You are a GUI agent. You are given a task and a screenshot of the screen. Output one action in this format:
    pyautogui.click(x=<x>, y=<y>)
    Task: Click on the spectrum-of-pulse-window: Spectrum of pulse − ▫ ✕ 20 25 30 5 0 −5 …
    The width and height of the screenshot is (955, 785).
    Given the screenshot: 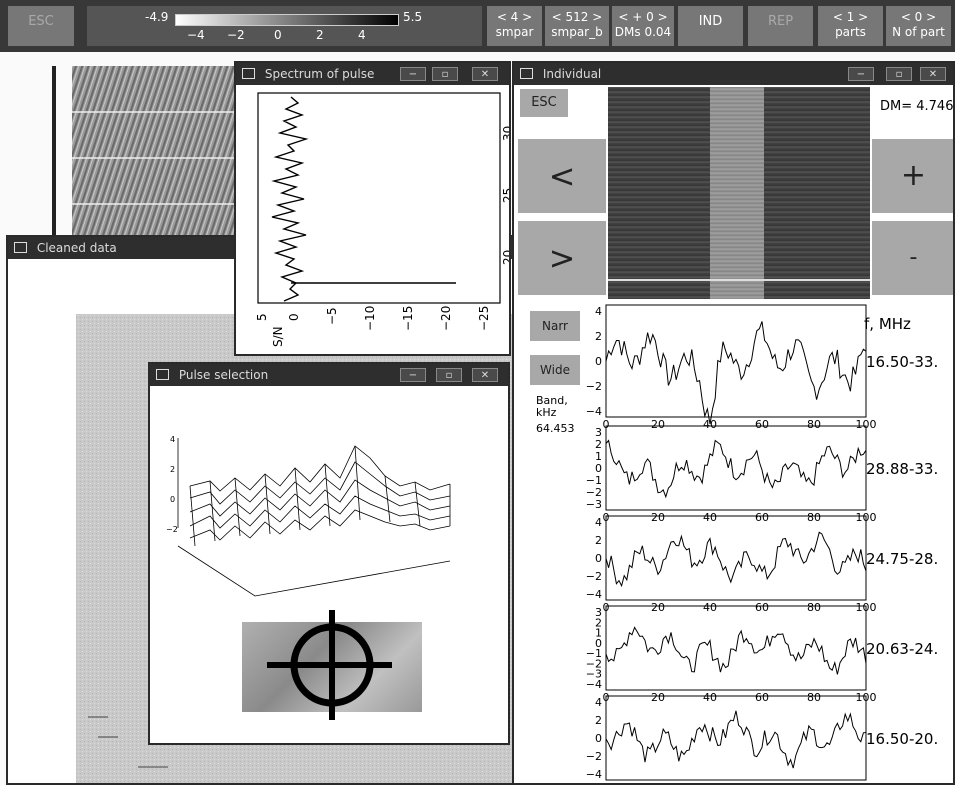 What is the action you would take?
    pyautogui.click(x=372, y=208)
    